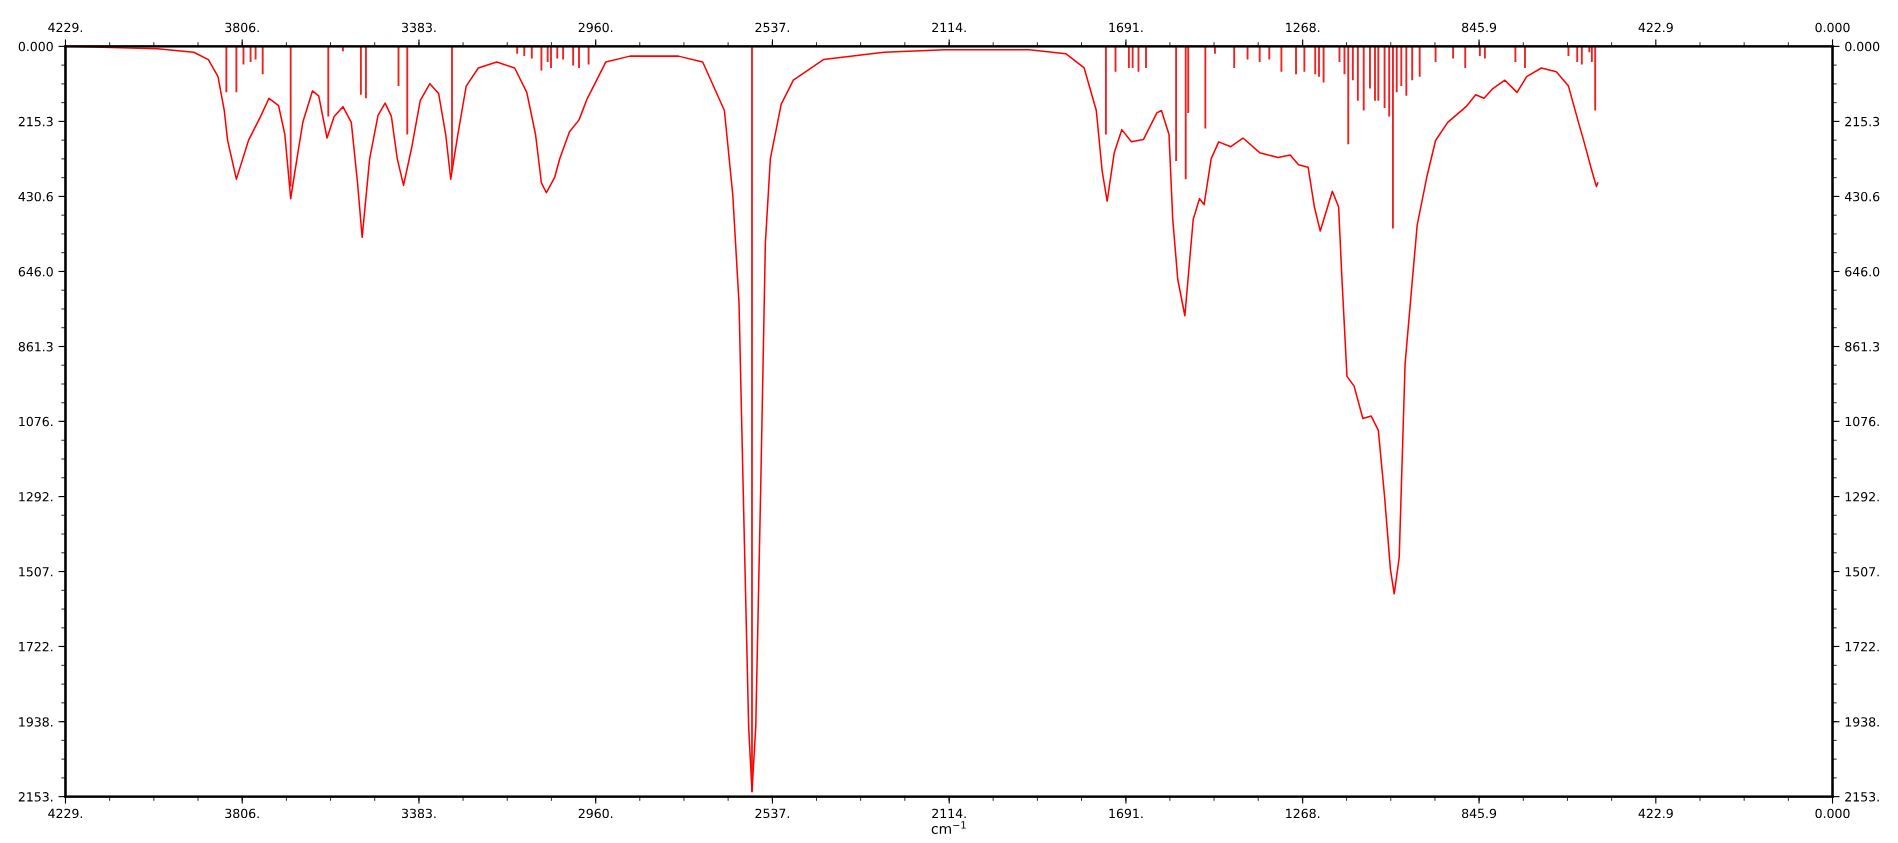  Describe the element at coordinates (65, 27) in the screenshot. I see `x2-tick-label: 4229.` at that location.